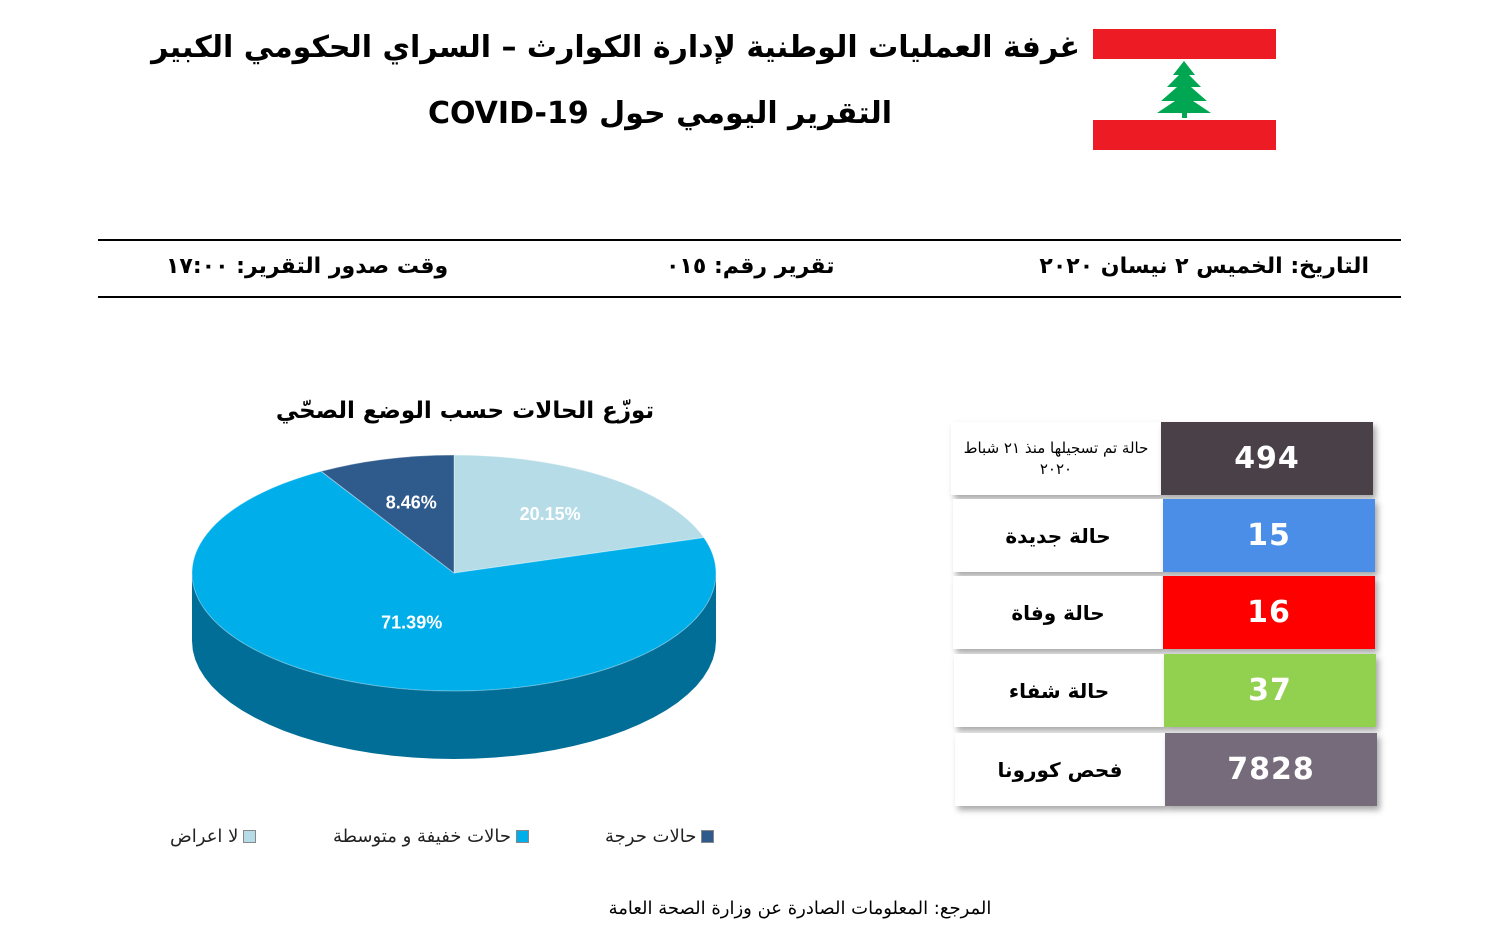 The width and height of the screenshot is (1497, 949). I want to click on legend-label-critical: حالات حرجة, so click(651, 836).